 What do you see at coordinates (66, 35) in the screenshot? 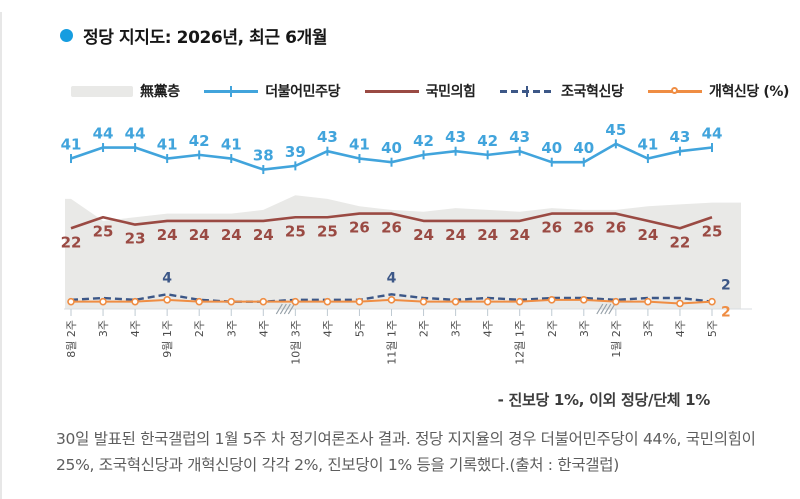
I see `bullet-icon` at bounding box center [66, 35].